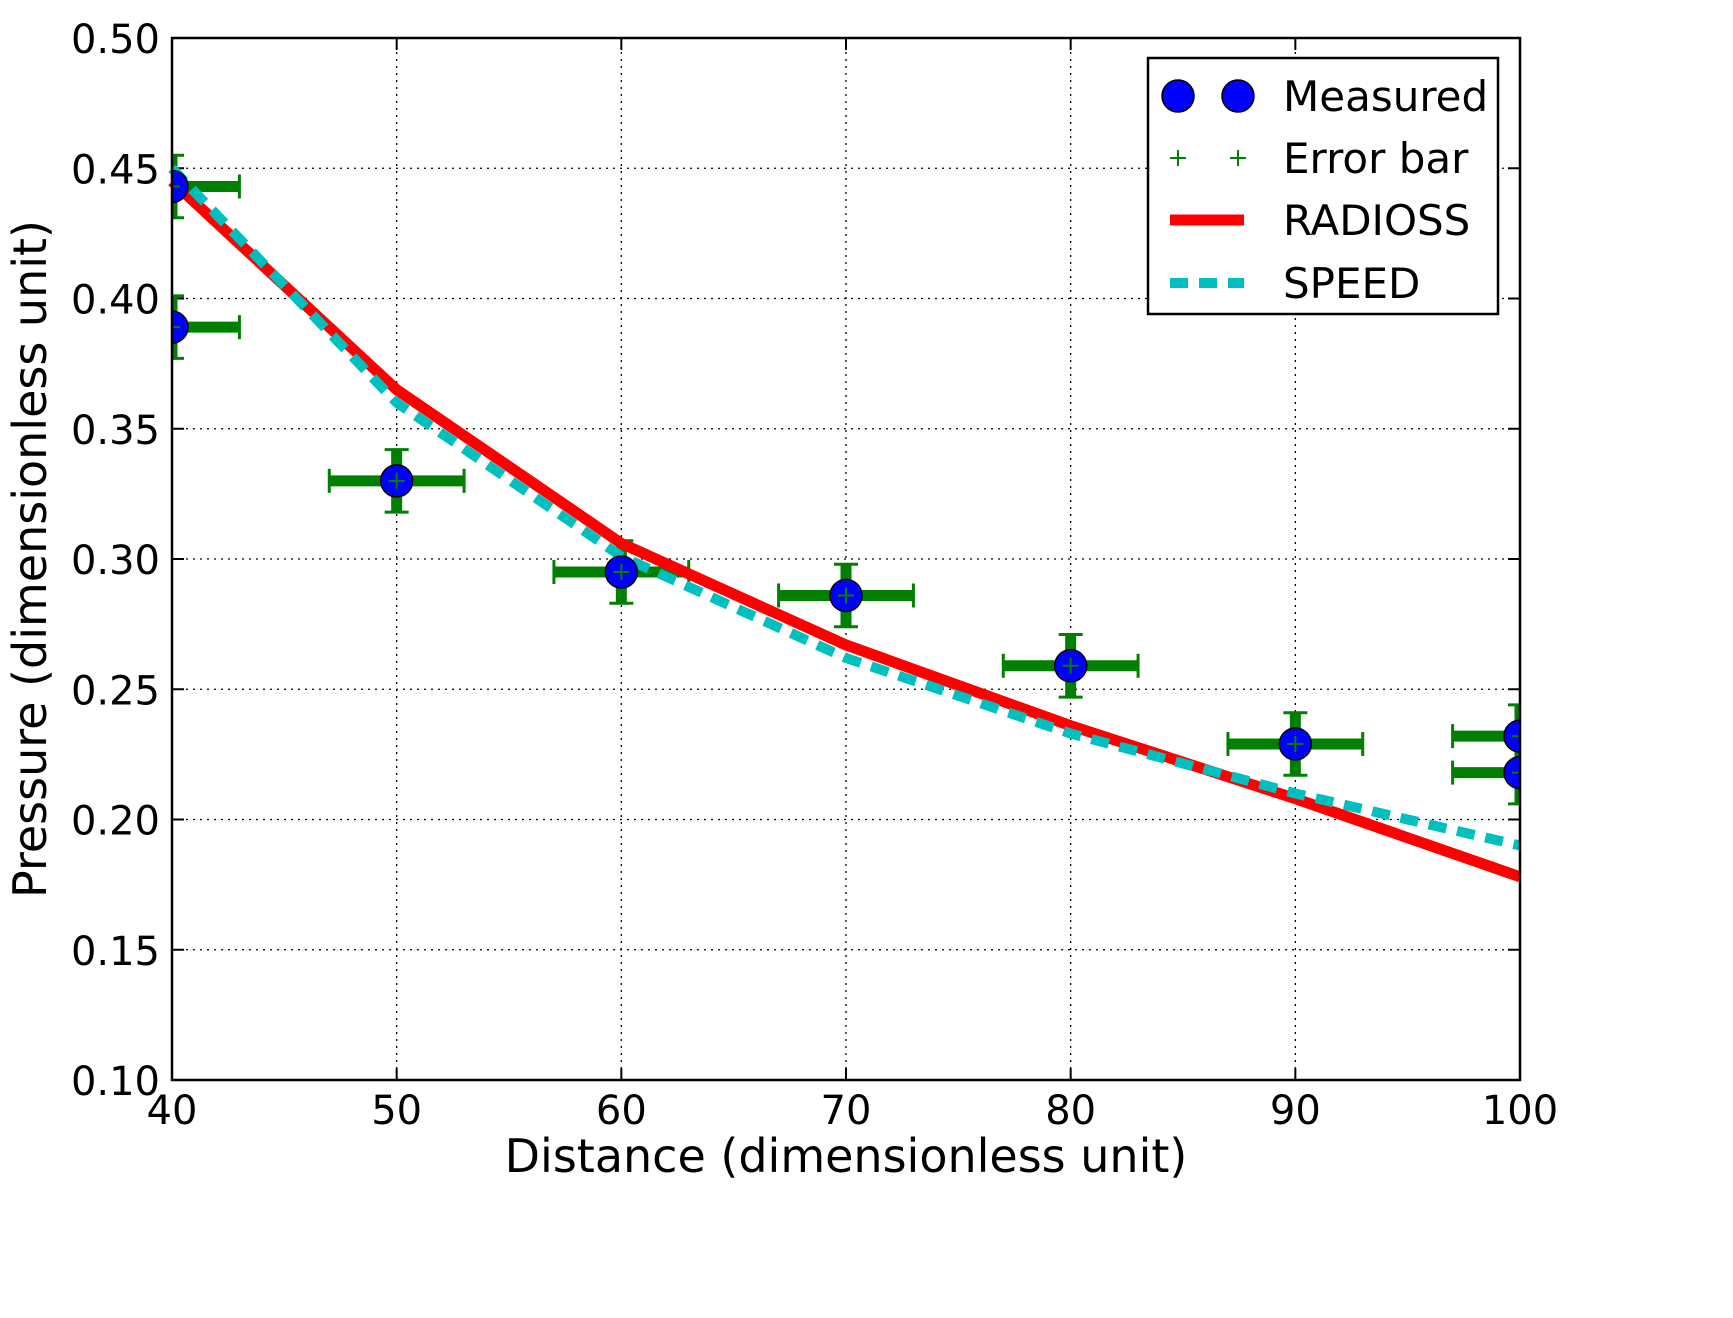 The image size is (1733, 1318). Describe the element at coordinates (1376, 158) in the screenshot. I see `legend-label: Error bar` at that location.